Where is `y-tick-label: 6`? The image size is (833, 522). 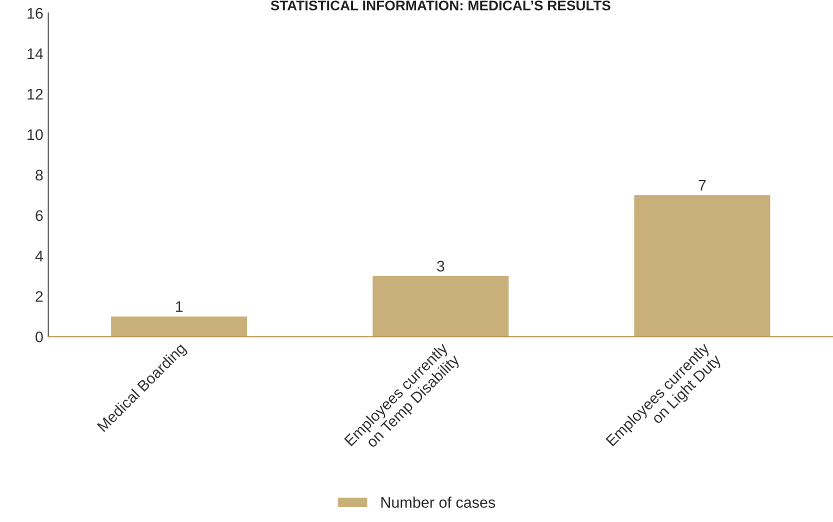 y-tick-label: 6 is located at coordinates (39, 216).